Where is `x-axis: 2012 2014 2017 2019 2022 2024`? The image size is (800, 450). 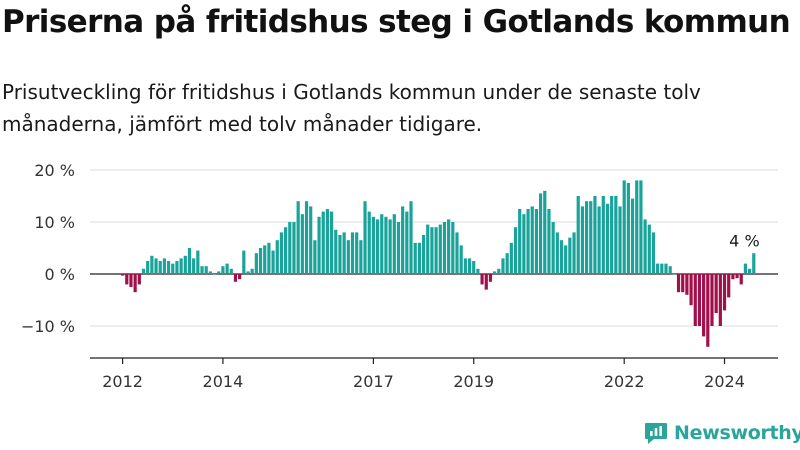 x-axis: 2012 2014 2017 2019 2022 2024 is located at coordinates (434, 374).